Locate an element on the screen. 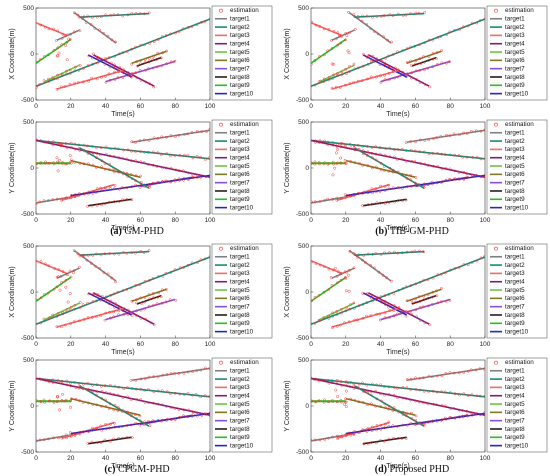  legend-label-target7: target7 is located at coordinates (515, 182).